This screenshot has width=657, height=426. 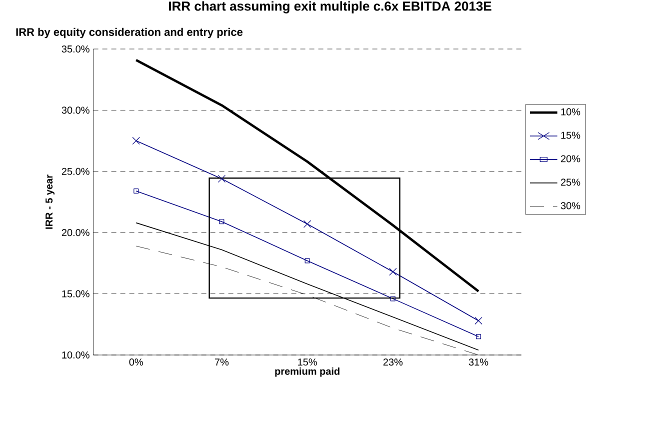 I want to click on y-tick-label: 25.0%, so click(x=76, y=171).